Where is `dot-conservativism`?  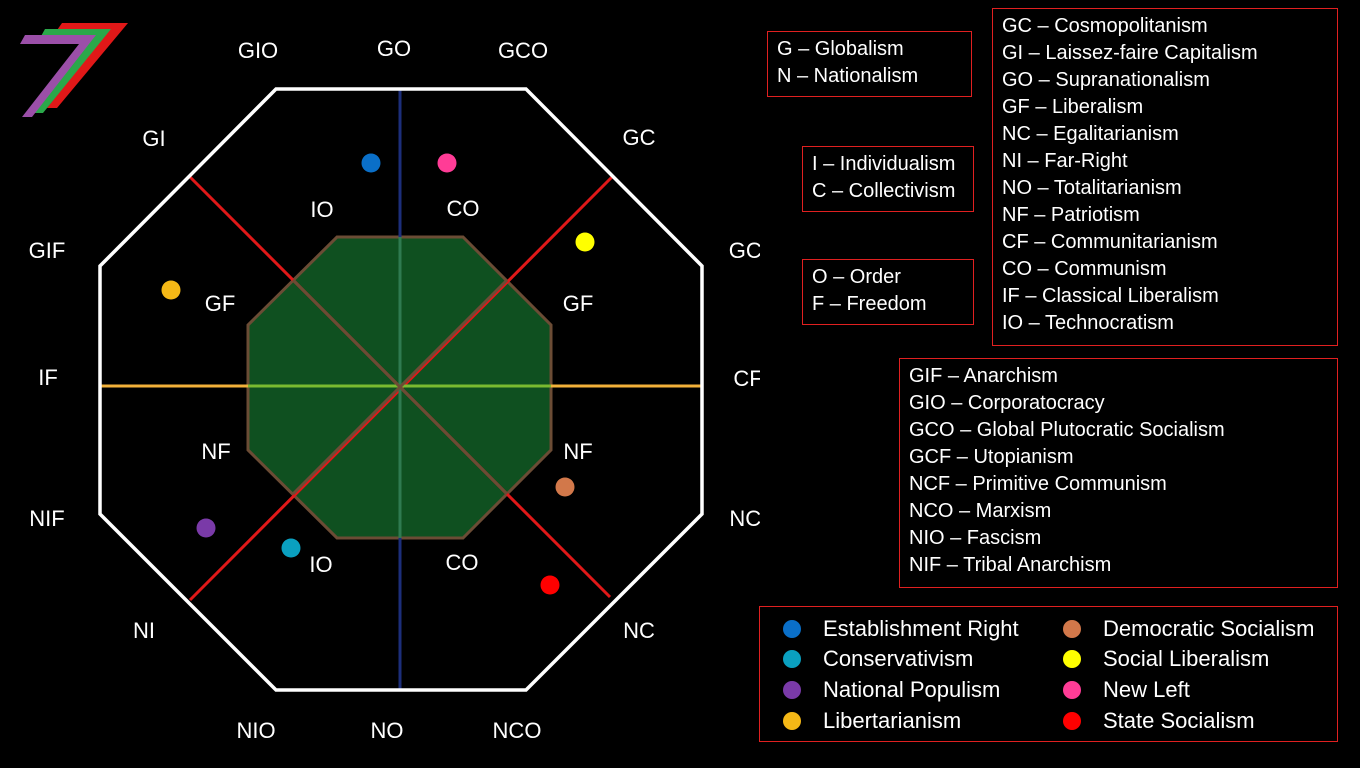 dot-conservativism is located at coordinates (291, 548).